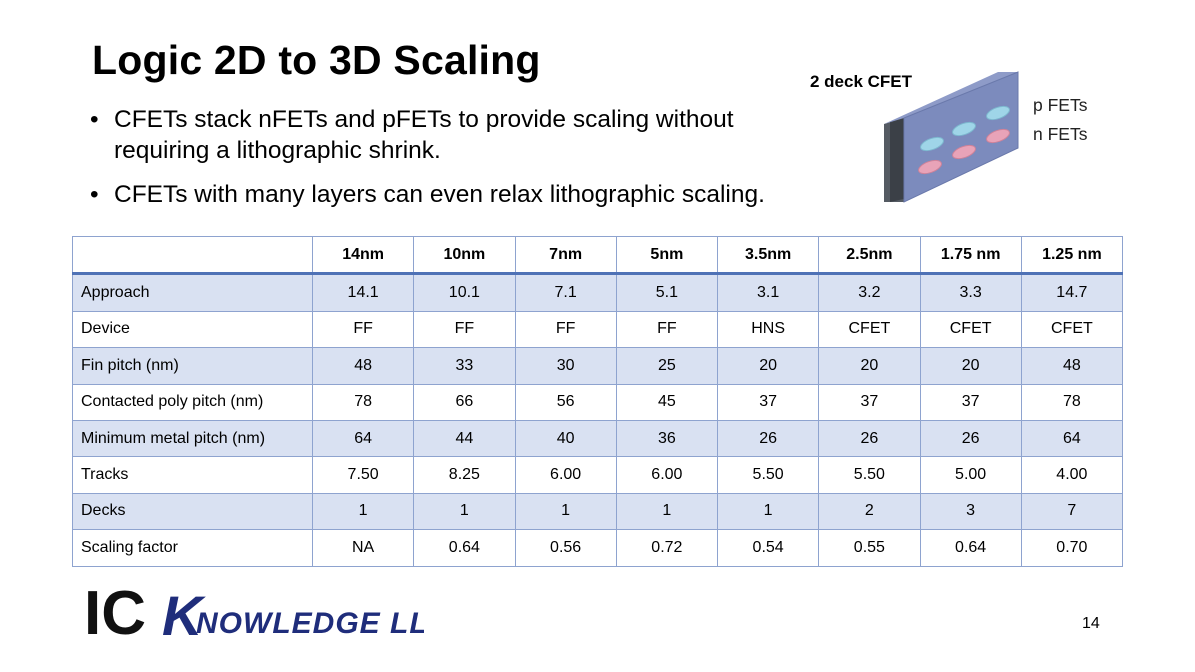 Image resolution: width=1195 pixels, height=672 pixels. I want to click on table-cell: 44, so click(464, 438).